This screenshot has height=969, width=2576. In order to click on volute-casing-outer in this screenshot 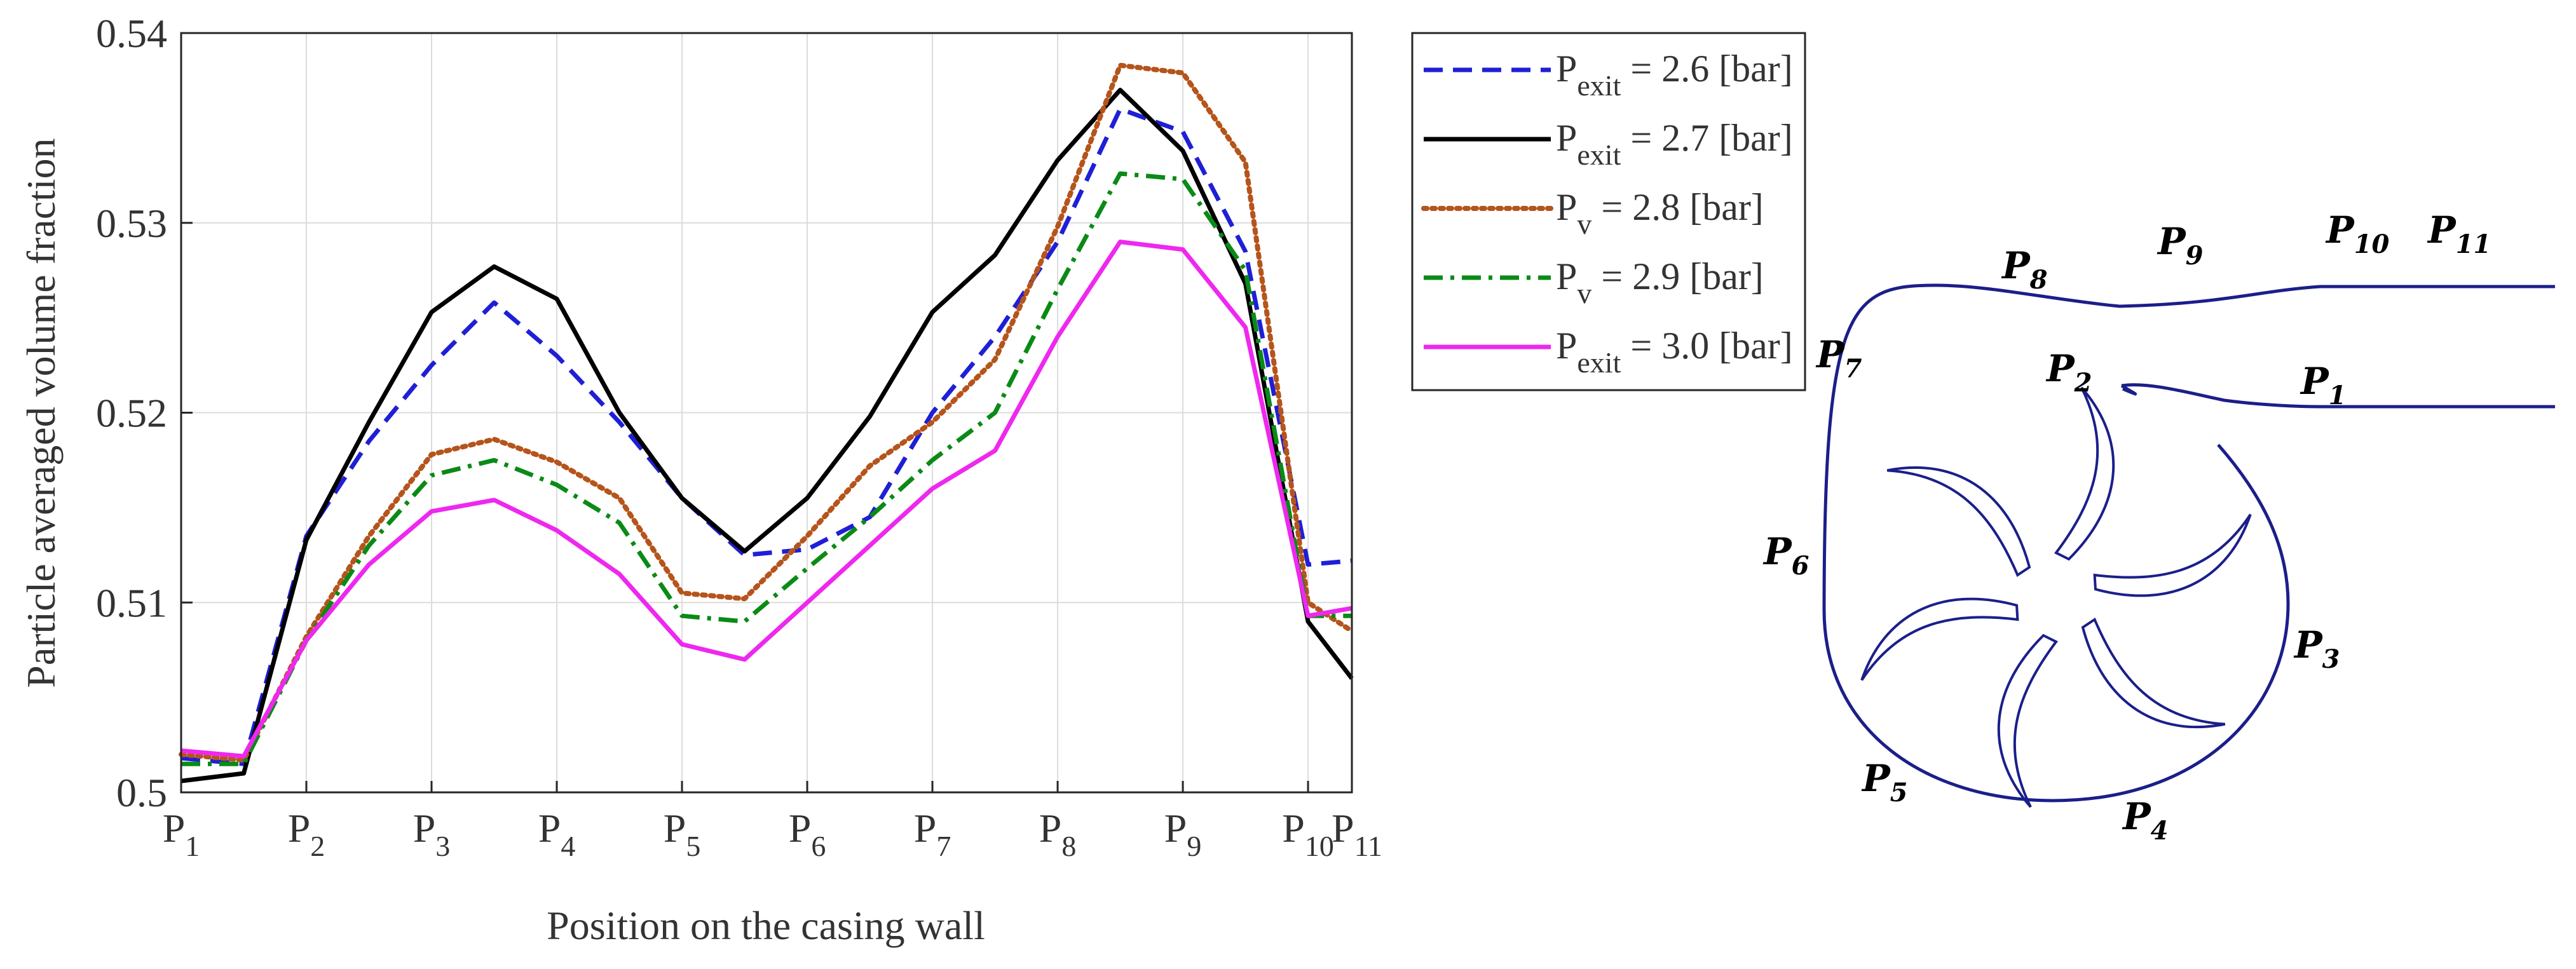, I will do `click(2056, 543)`.